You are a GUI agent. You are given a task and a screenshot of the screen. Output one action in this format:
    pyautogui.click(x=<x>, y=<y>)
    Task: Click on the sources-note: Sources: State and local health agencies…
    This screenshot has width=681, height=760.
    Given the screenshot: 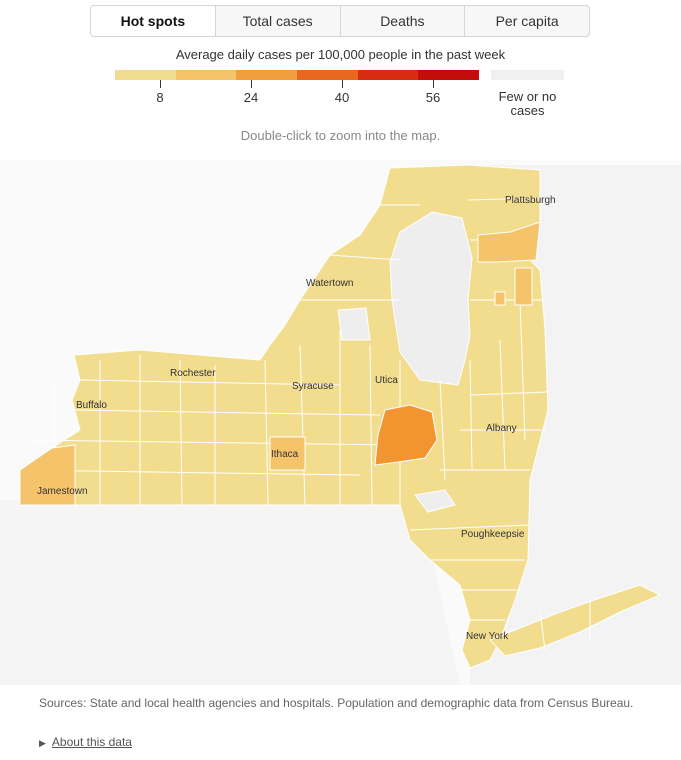 What is the action you would take?
    pyautogui.click(x=336, y=703)
    